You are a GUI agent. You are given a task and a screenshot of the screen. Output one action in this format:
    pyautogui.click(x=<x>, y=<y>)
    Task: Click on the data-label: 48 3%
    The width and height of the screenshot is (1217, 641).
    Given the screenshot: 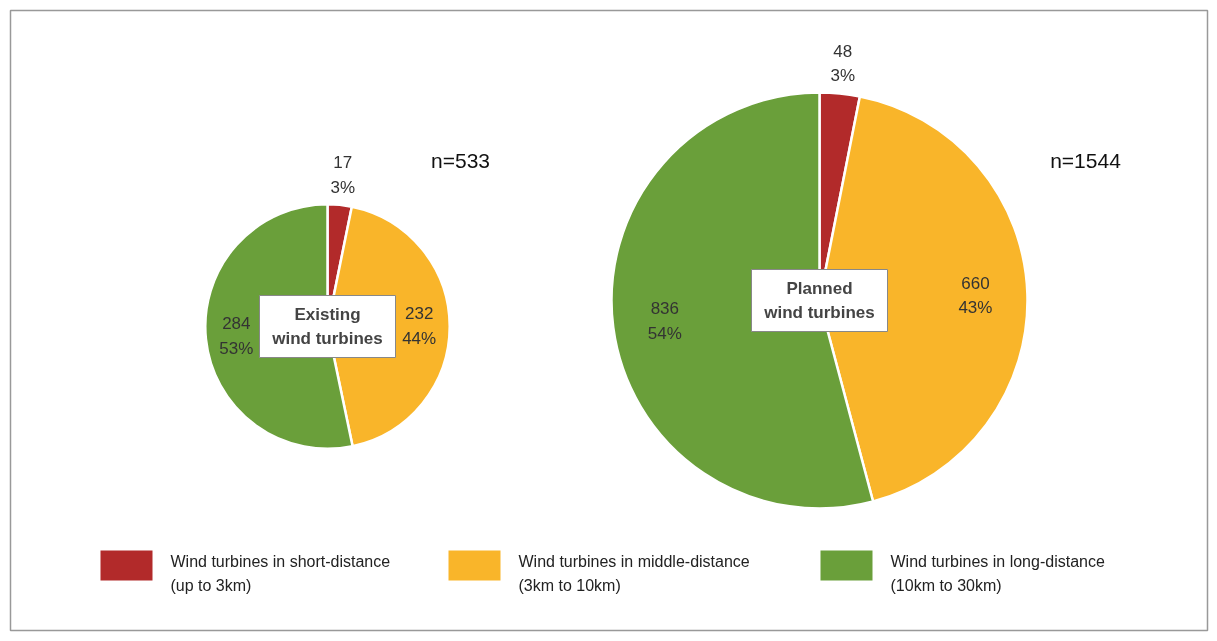 What is the action you would take?
    pyautogui.click(x=842, y=63)
    